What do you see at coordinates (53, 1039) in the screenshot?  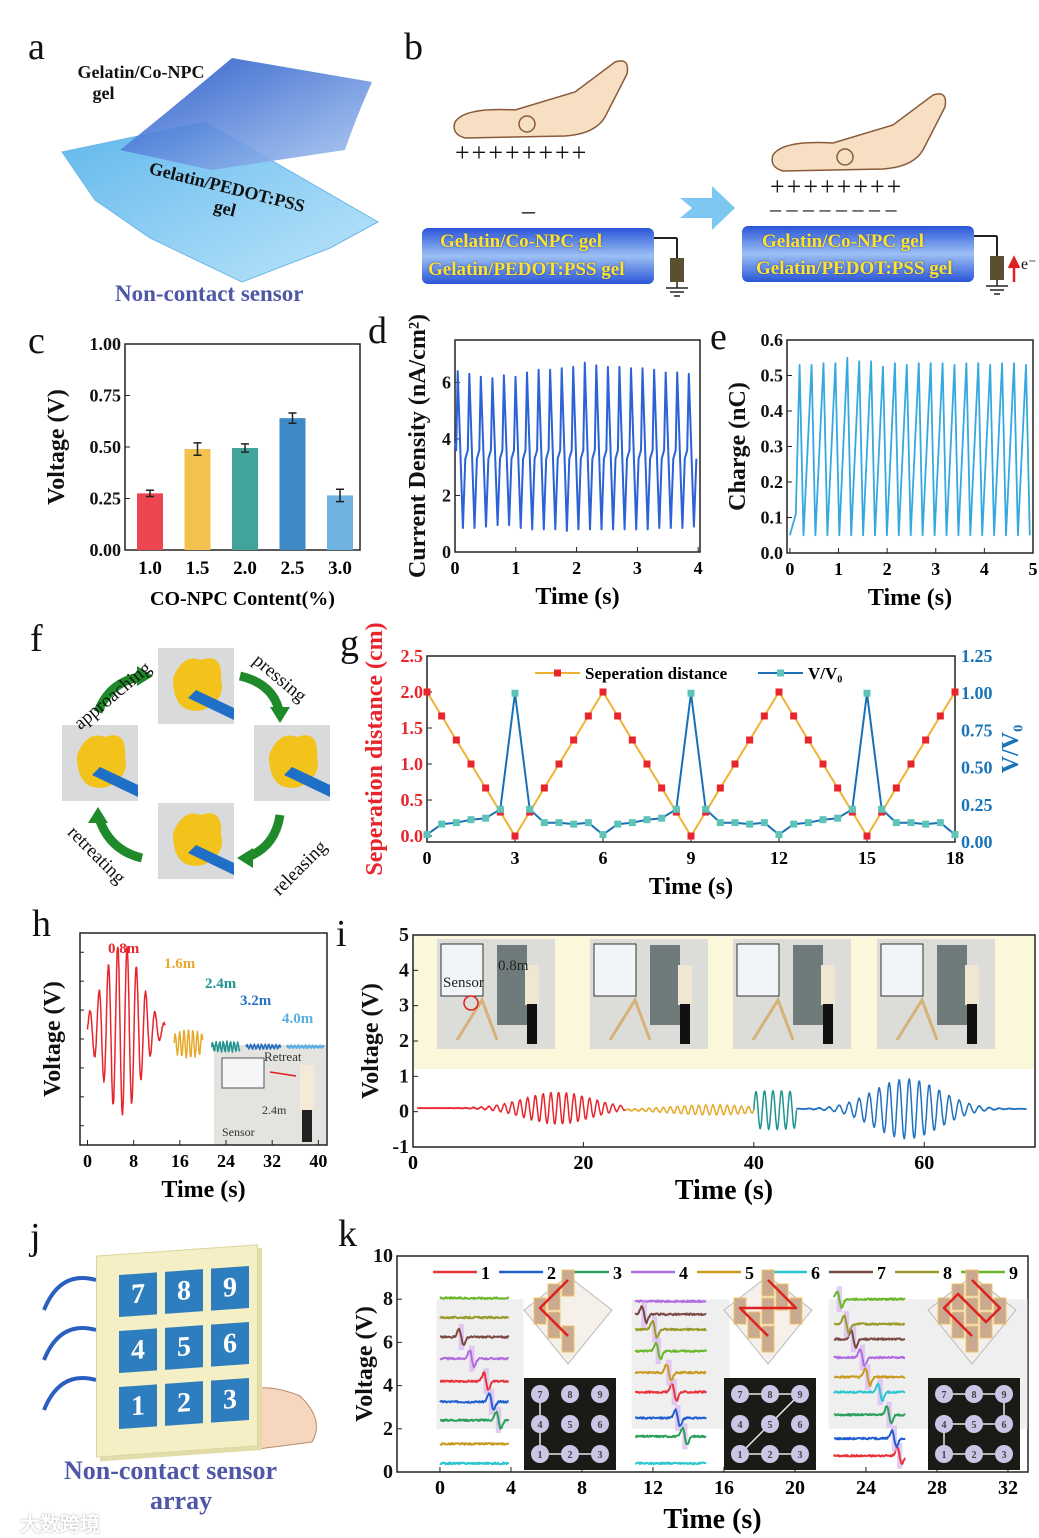 I see `y-axis-label: Voltage (V)` at bounding box center [53, 1039].